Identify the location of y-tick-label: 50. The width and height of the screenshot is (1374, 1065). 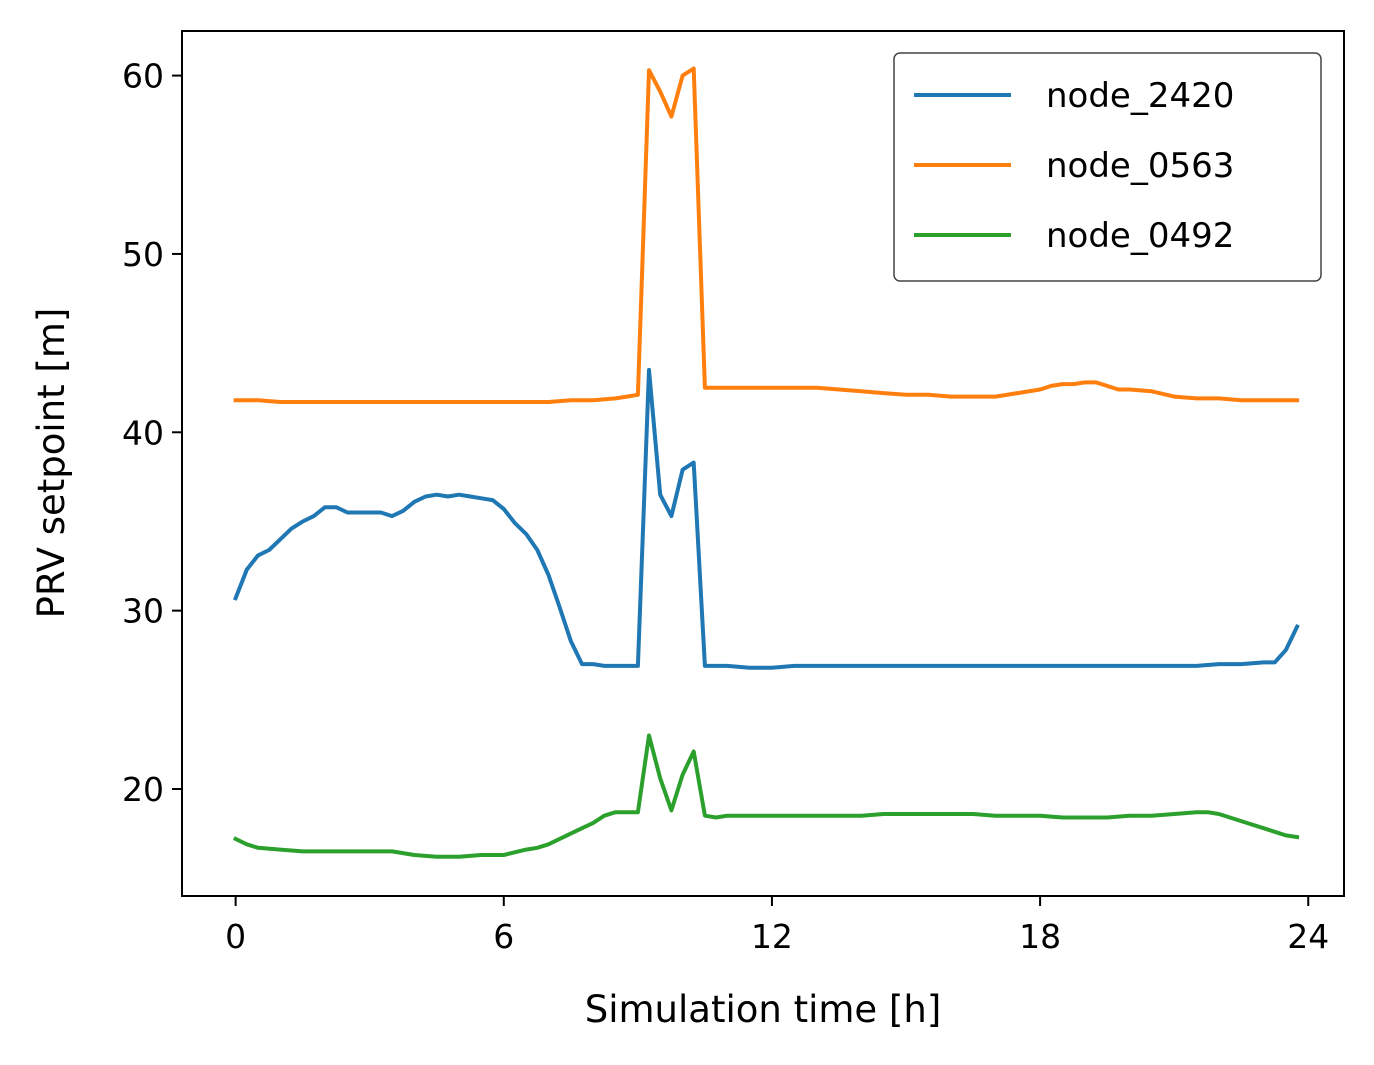
(143, 254).